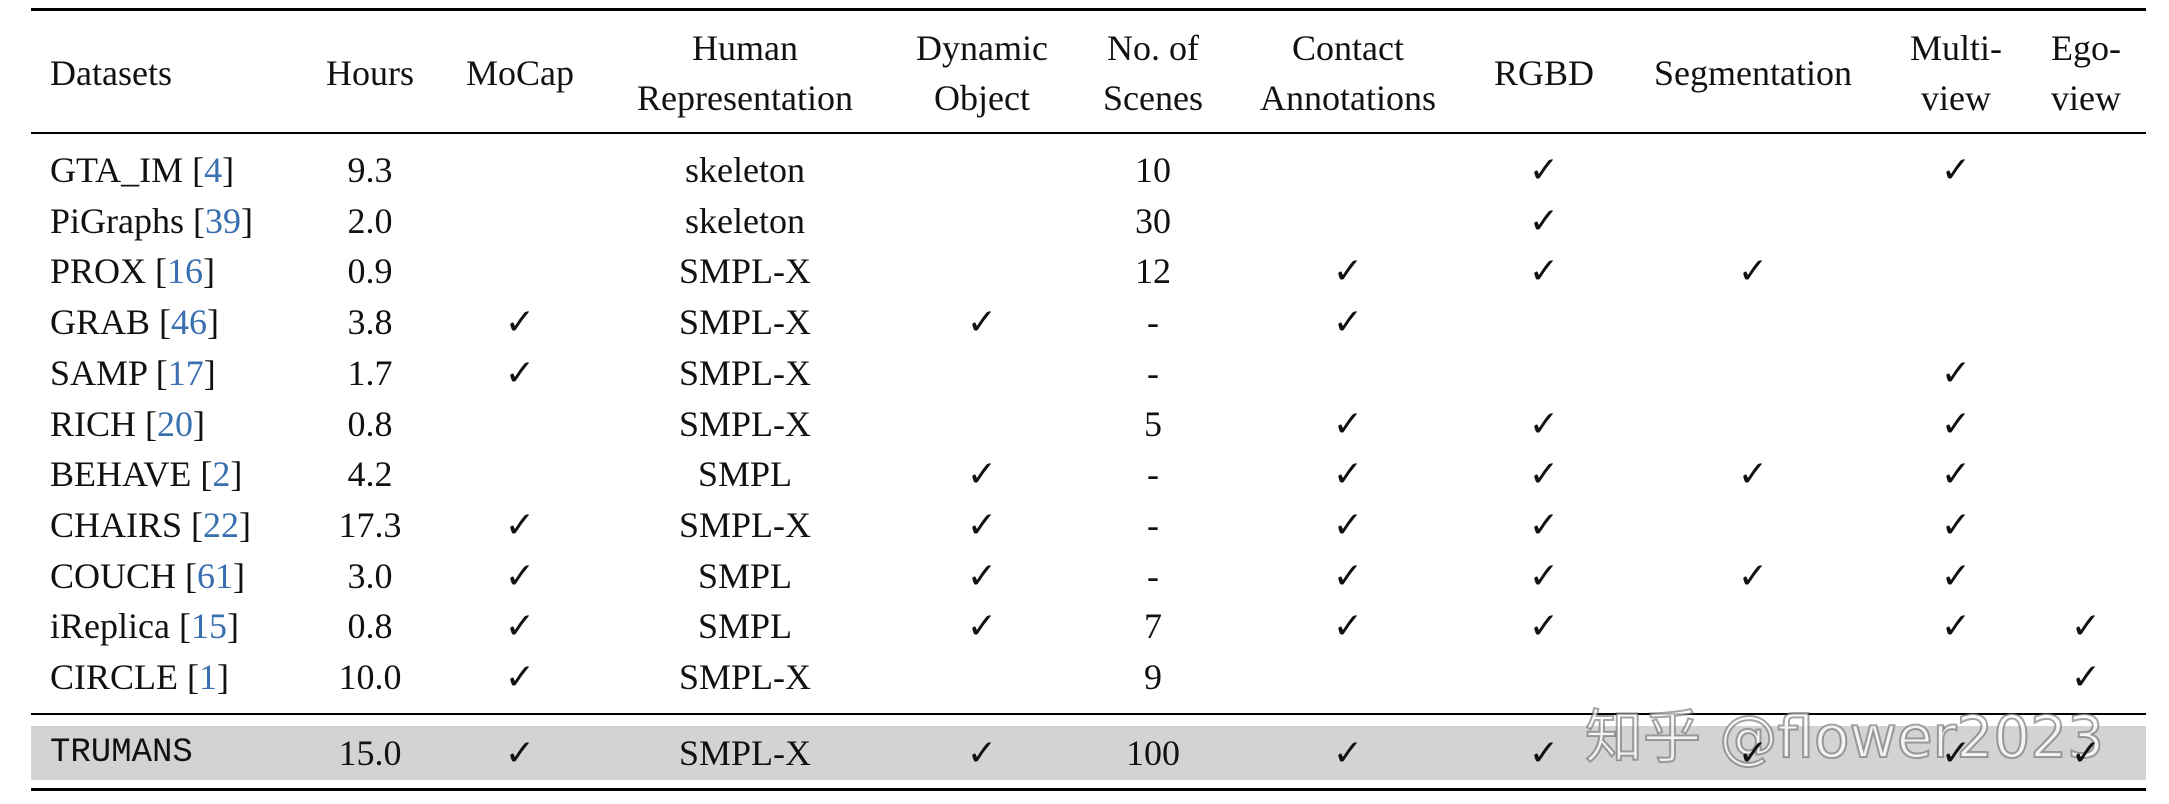  Describe the element at coordinates (100, 322) in the screenshot. I see `name-text: GRAB` at that location.